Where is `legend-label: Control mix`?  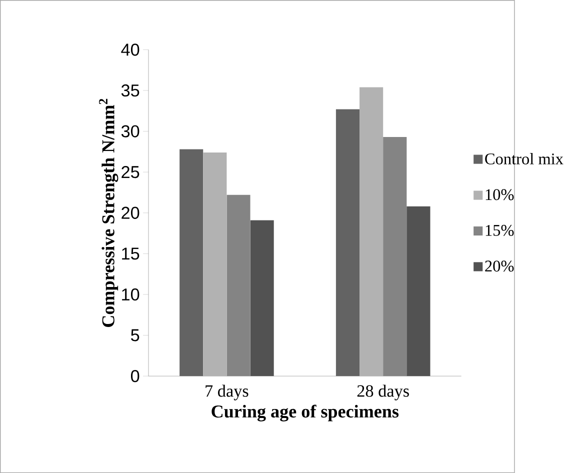
legend-label: Control mix is located at coordinates (524, 158).